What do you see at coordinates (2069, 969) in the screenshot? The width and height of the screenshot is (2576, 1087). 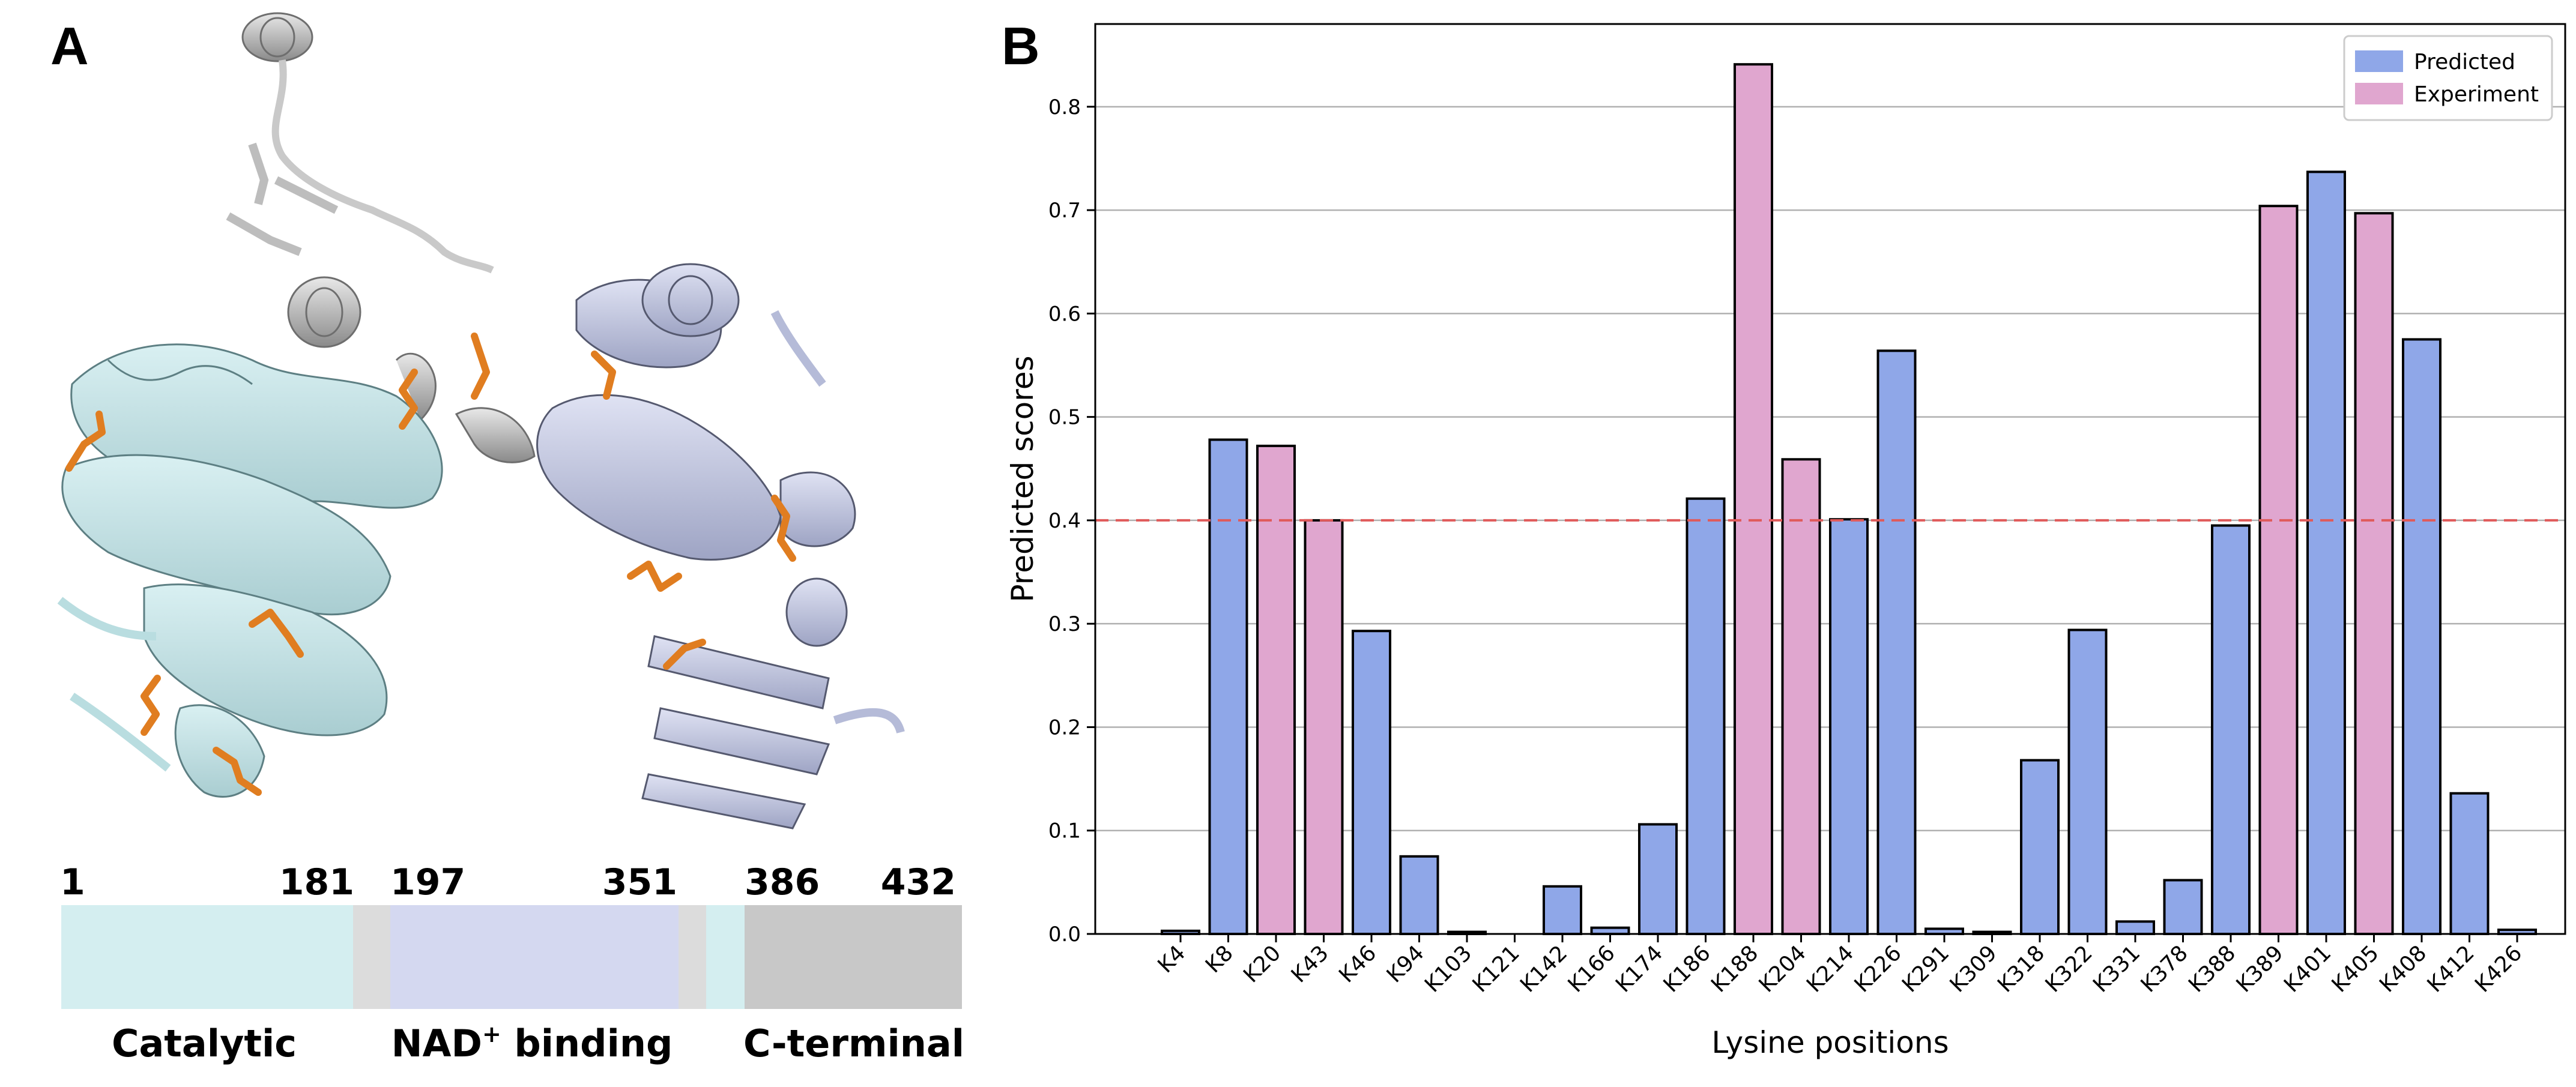 I see `x-tick-label: K322` at bounding box center [2069, 969].